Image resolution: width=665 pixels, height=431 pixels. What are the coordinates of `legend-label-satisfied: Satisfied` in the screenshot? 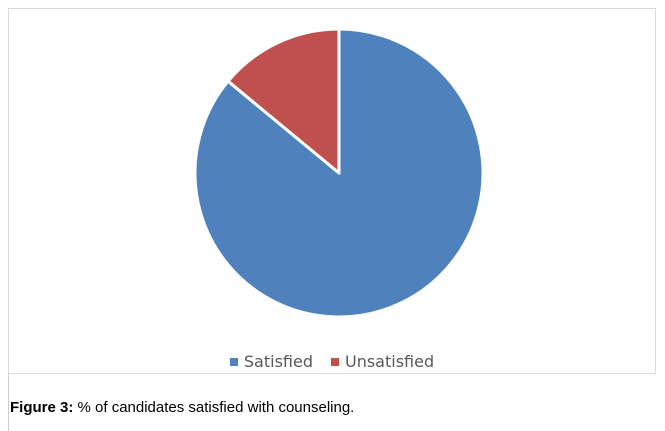 It's located at (278, 361).